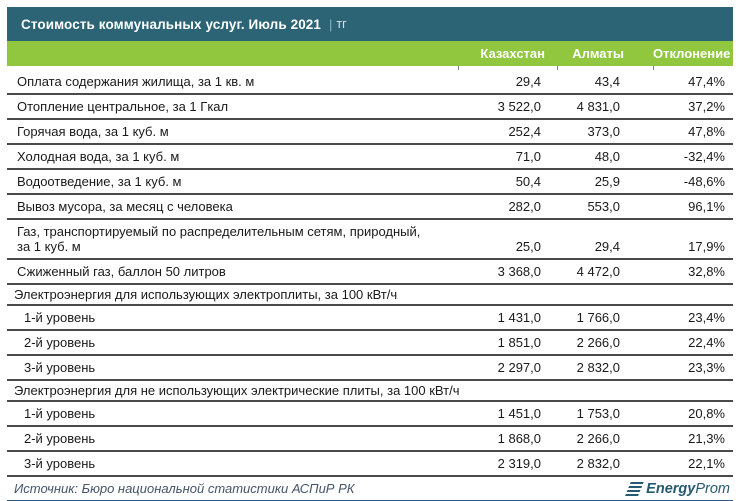  What do you see at coordinates (507, 107) in the screenshot?
I see `kazakhstan-value: 3 522,0` at bounding box center [507, 107].